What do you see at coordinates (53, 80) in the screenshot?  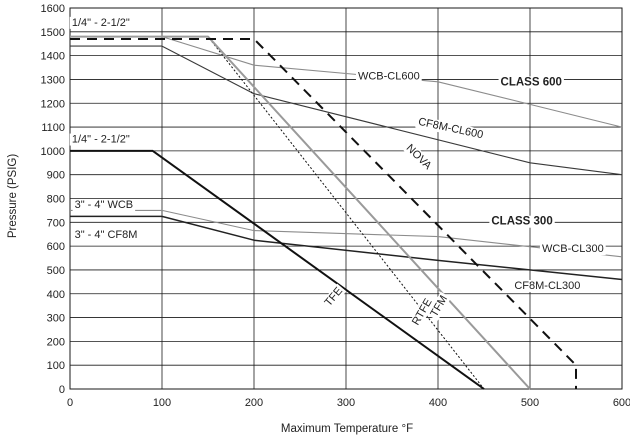 I see `y-tick-label: 1300` at bounding box center [53, 80].